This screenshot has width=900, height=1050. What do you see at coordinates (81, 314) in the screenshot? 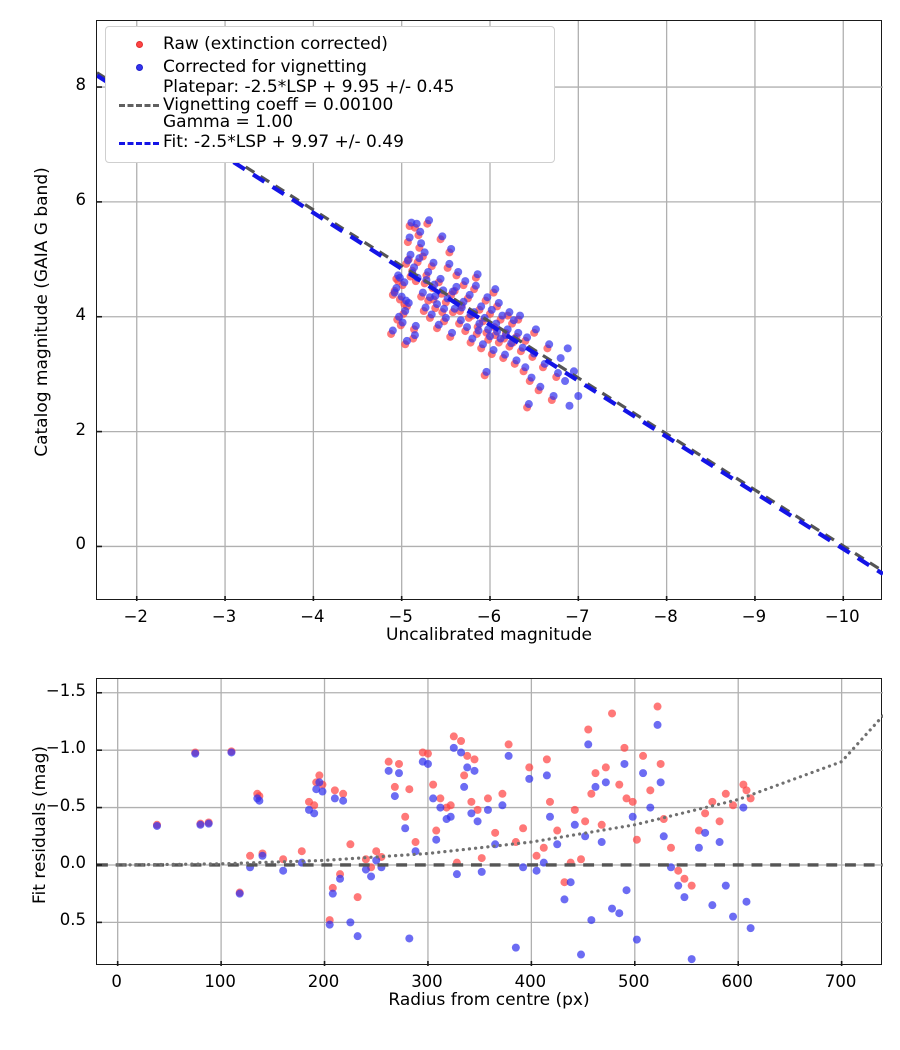
I see `ytick-label: 4` at bounding box center [81, 314].